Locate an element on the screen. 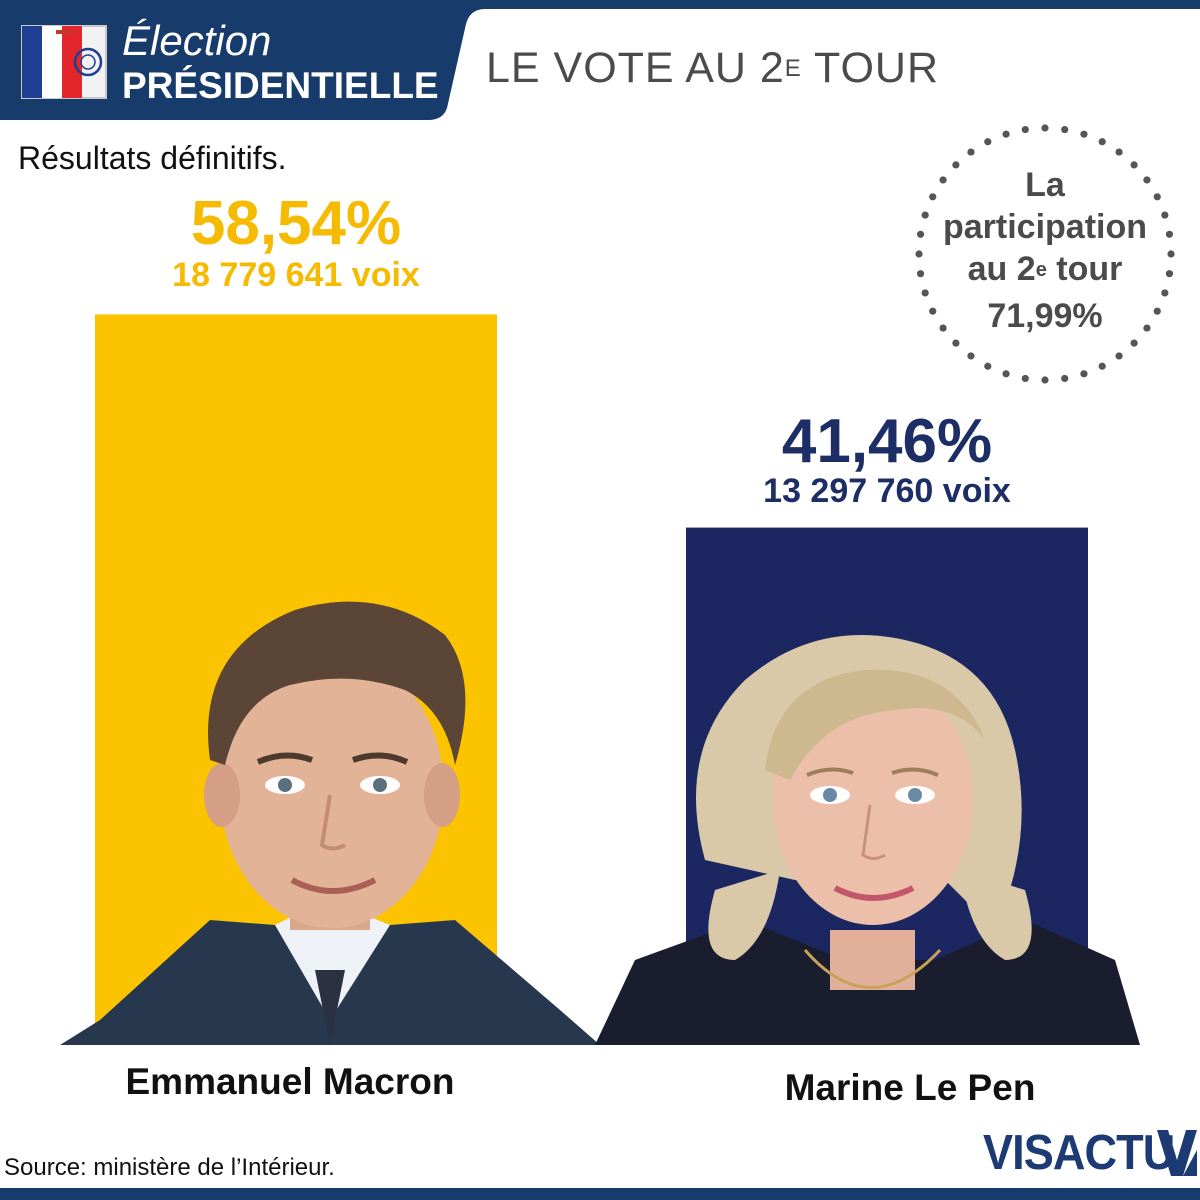 The height and width of the screenshot is (1200, 1200). participation-value: 71,99% is located at coordinates (1045, 316).